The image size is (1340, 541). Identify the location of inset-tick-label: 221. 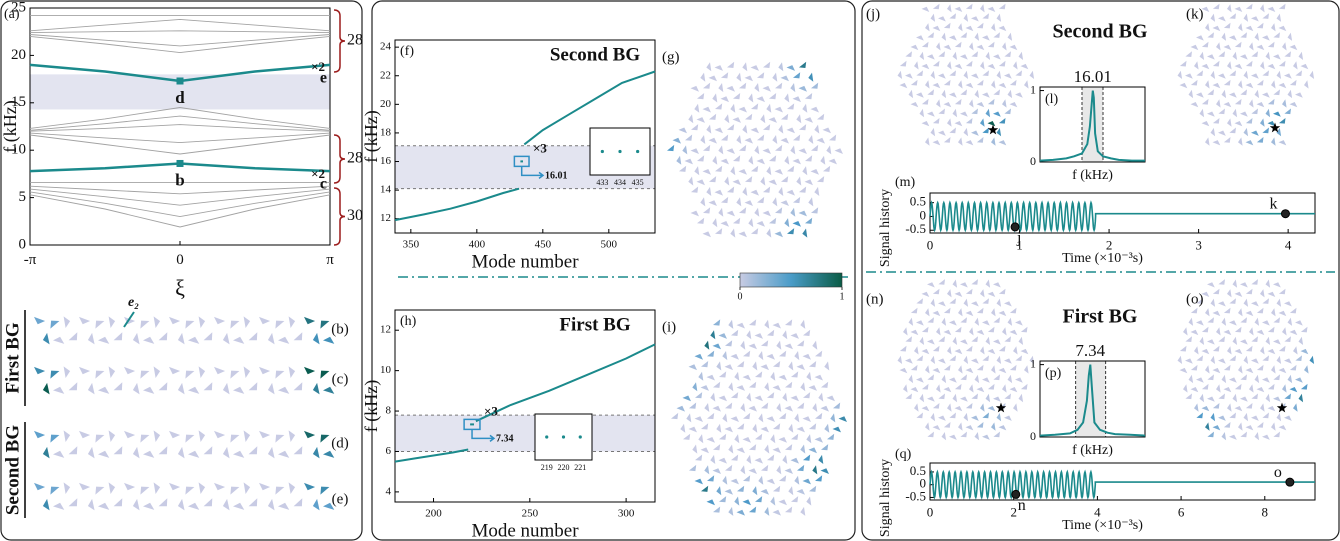
(580, 467).